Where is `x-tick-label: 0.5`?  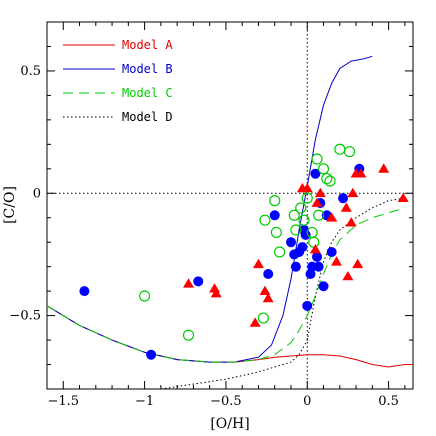 x-tick-label: 0.5 is located at coordinates (388, 401).